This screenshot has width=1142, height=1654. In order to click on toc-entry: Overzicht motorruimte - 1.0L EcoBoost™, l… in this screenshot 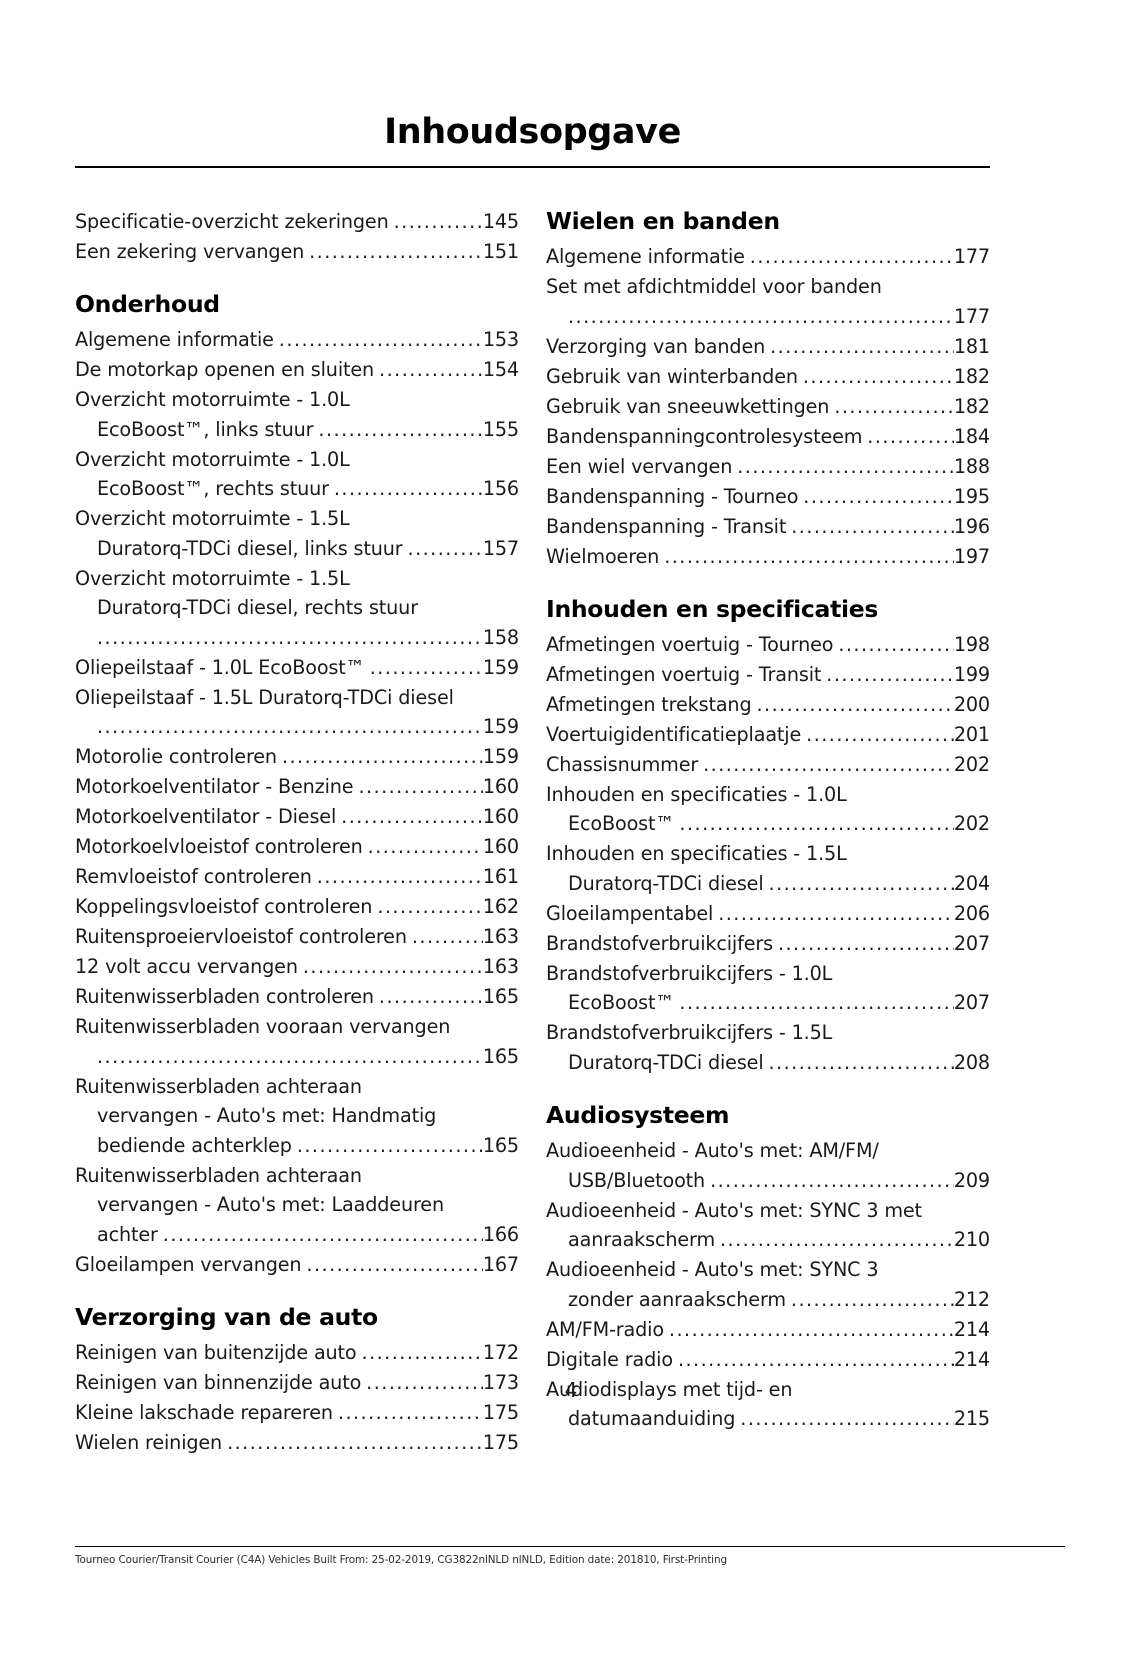, I will do `click(297, 414)`.